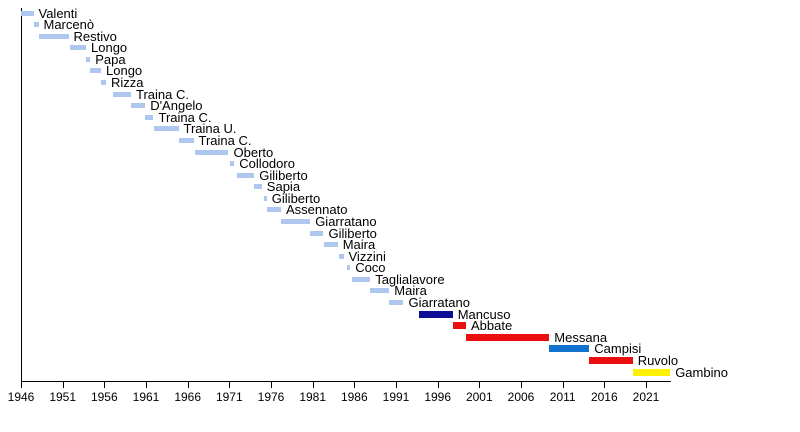 The height and width of the screenshot is (432, 800). What do you see at coordinates (604, 397) in the screenshot?
I see `axis-tick-label: 2016` at bounding box center [604, 397].